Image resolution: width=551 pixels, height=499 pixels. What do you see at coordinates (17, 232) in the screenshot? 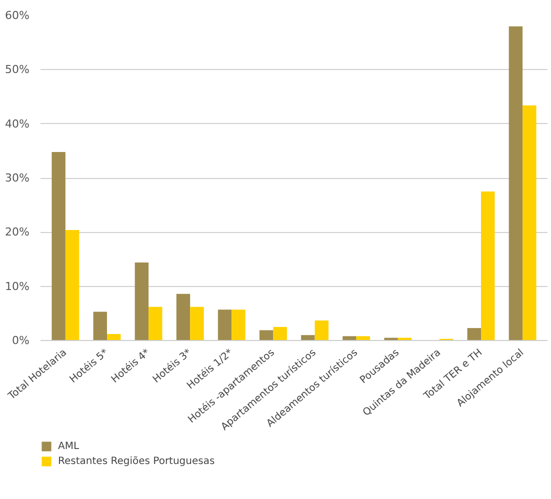
I see `y-tick-label: 20%` at bounding box center [17, 232].